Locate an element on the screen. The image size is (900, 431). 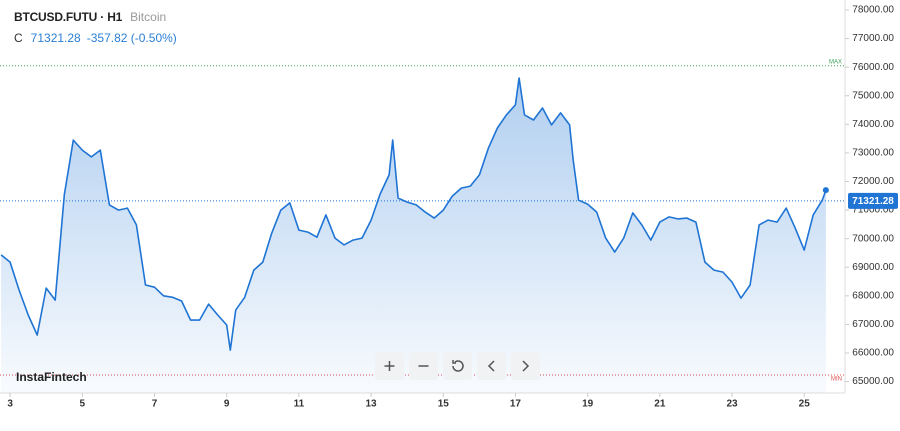
header-row: BTCUSD.FUTU · H1 Bitcoin is located at coordinates (90, 17).